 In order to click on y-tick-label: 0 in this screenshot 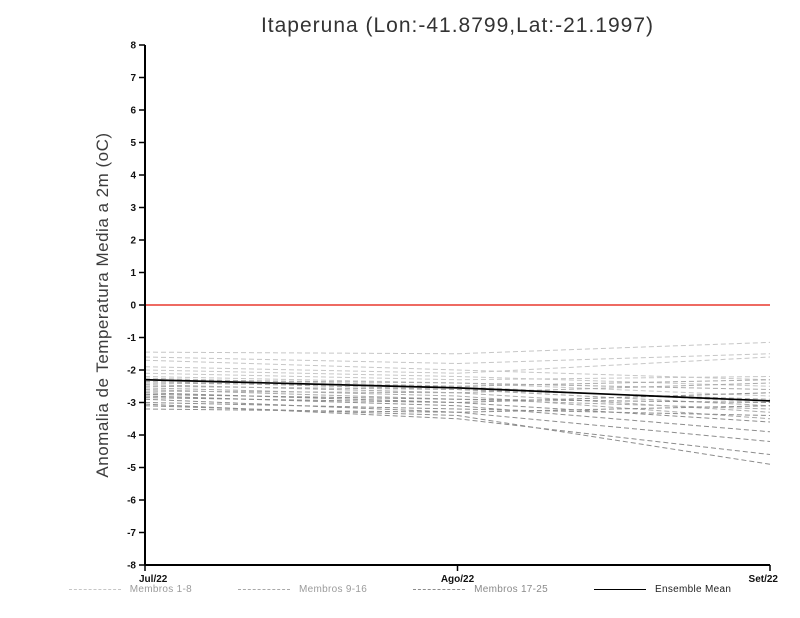, I will do `click(133, 306)`.